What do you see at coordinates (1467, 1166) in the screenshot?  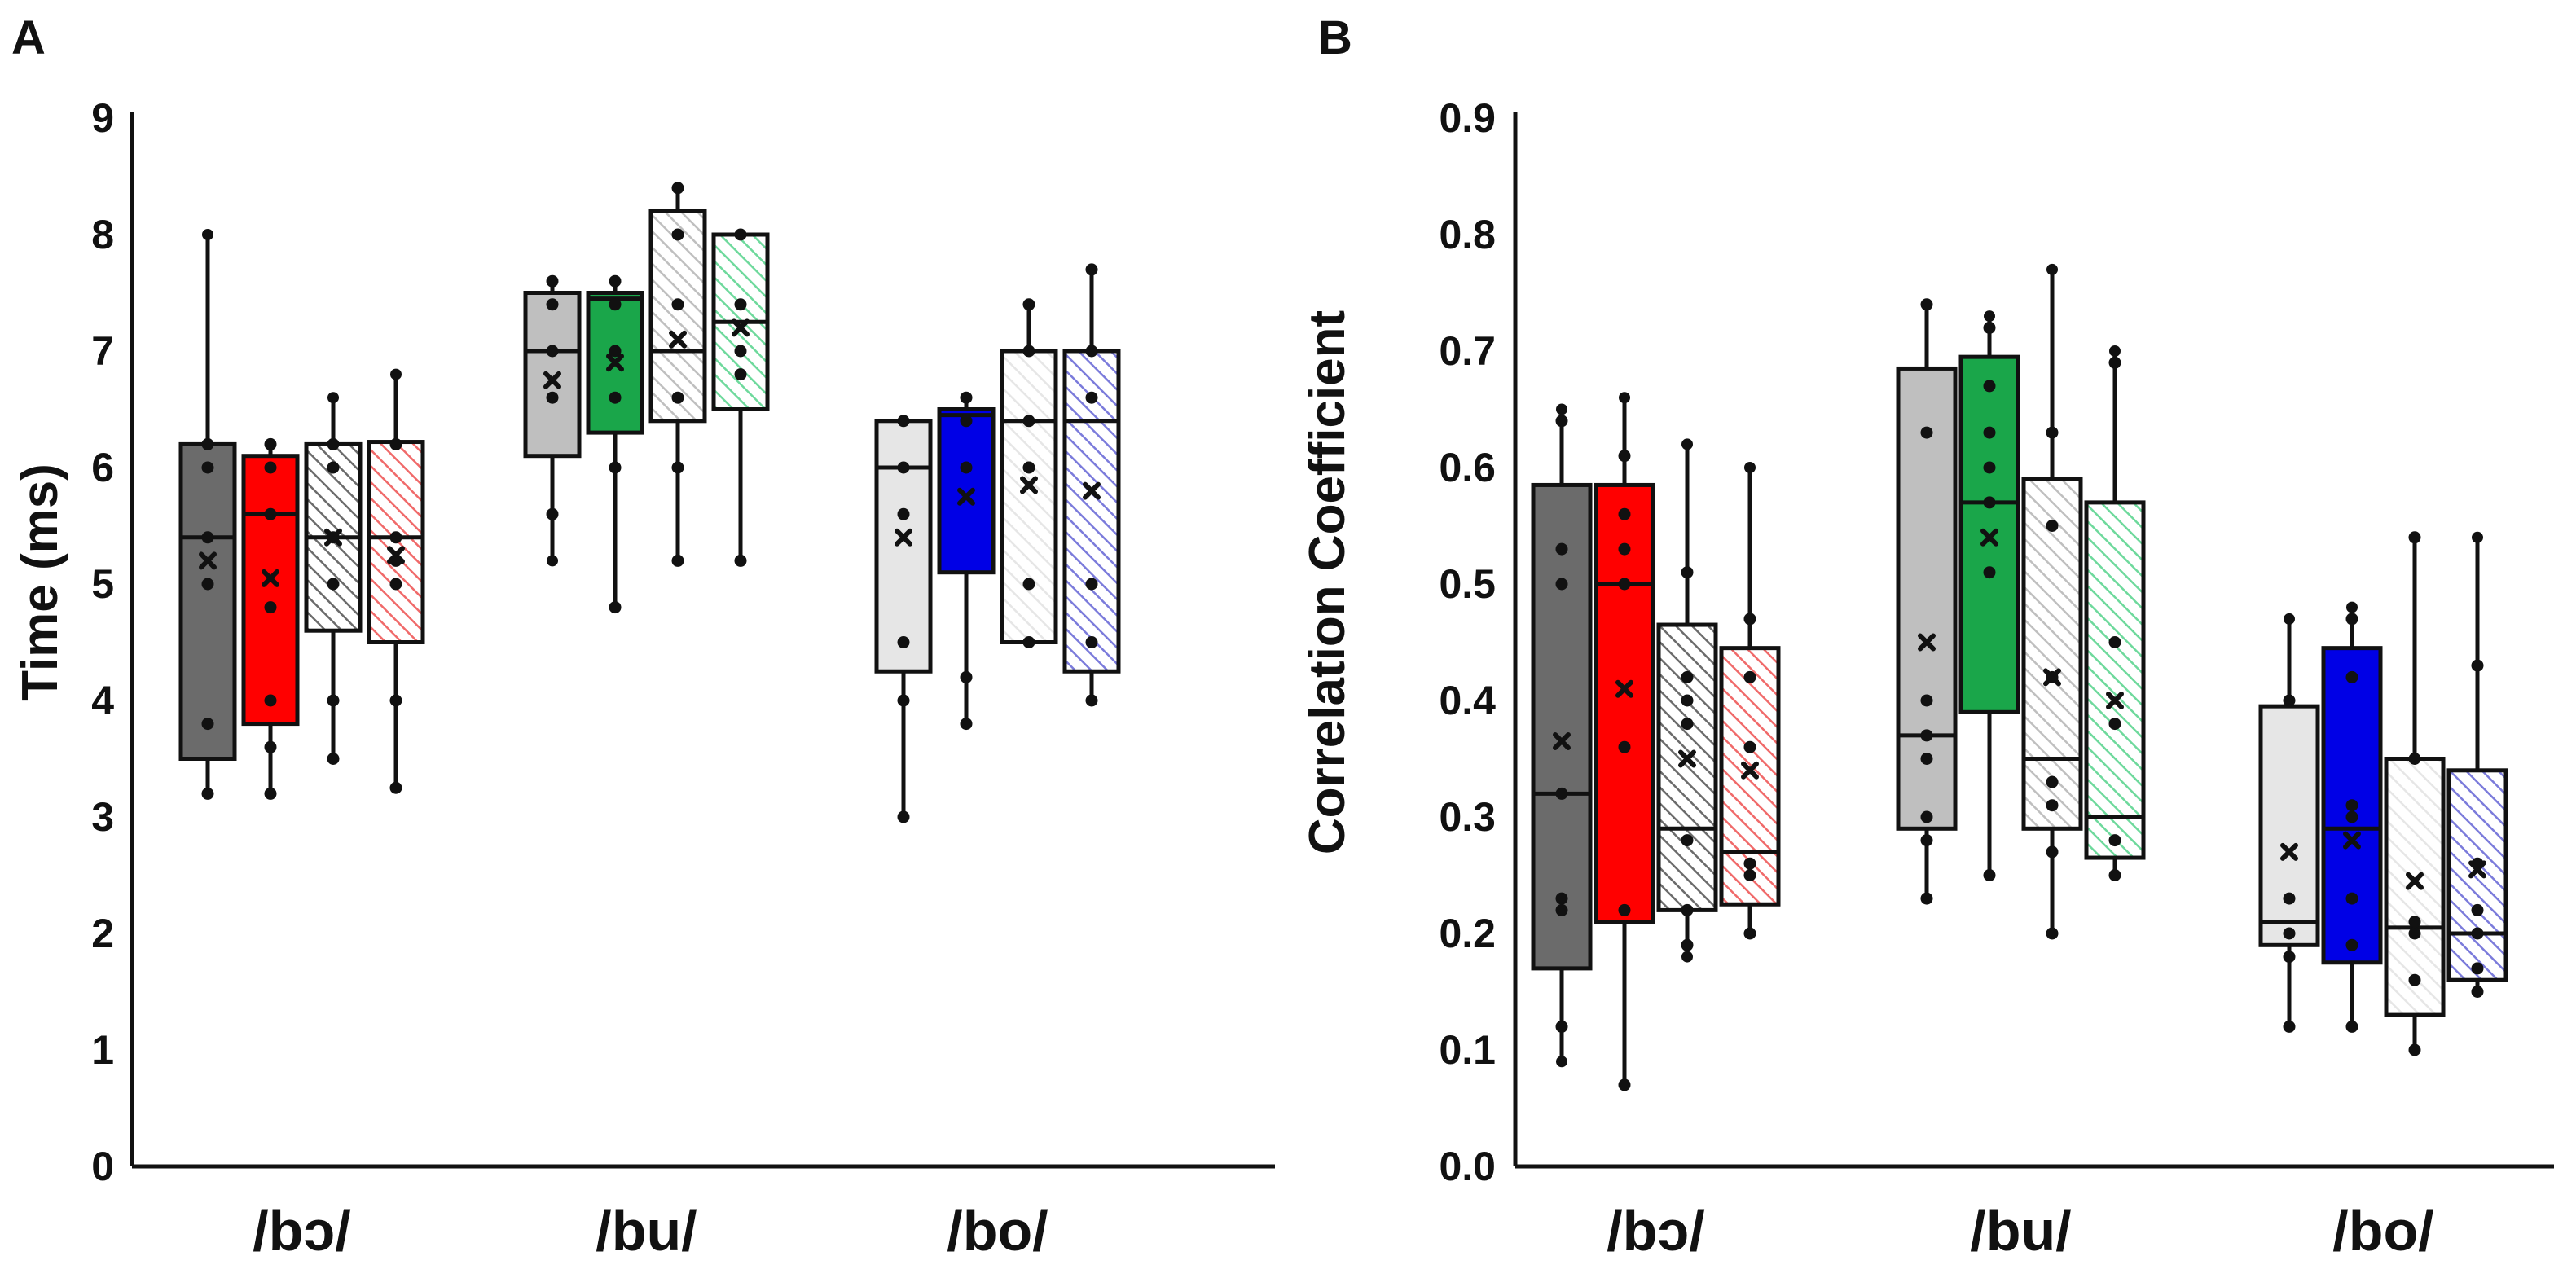 I see `y-tick-label: 0.0` at bounding box center [1467, 1166].